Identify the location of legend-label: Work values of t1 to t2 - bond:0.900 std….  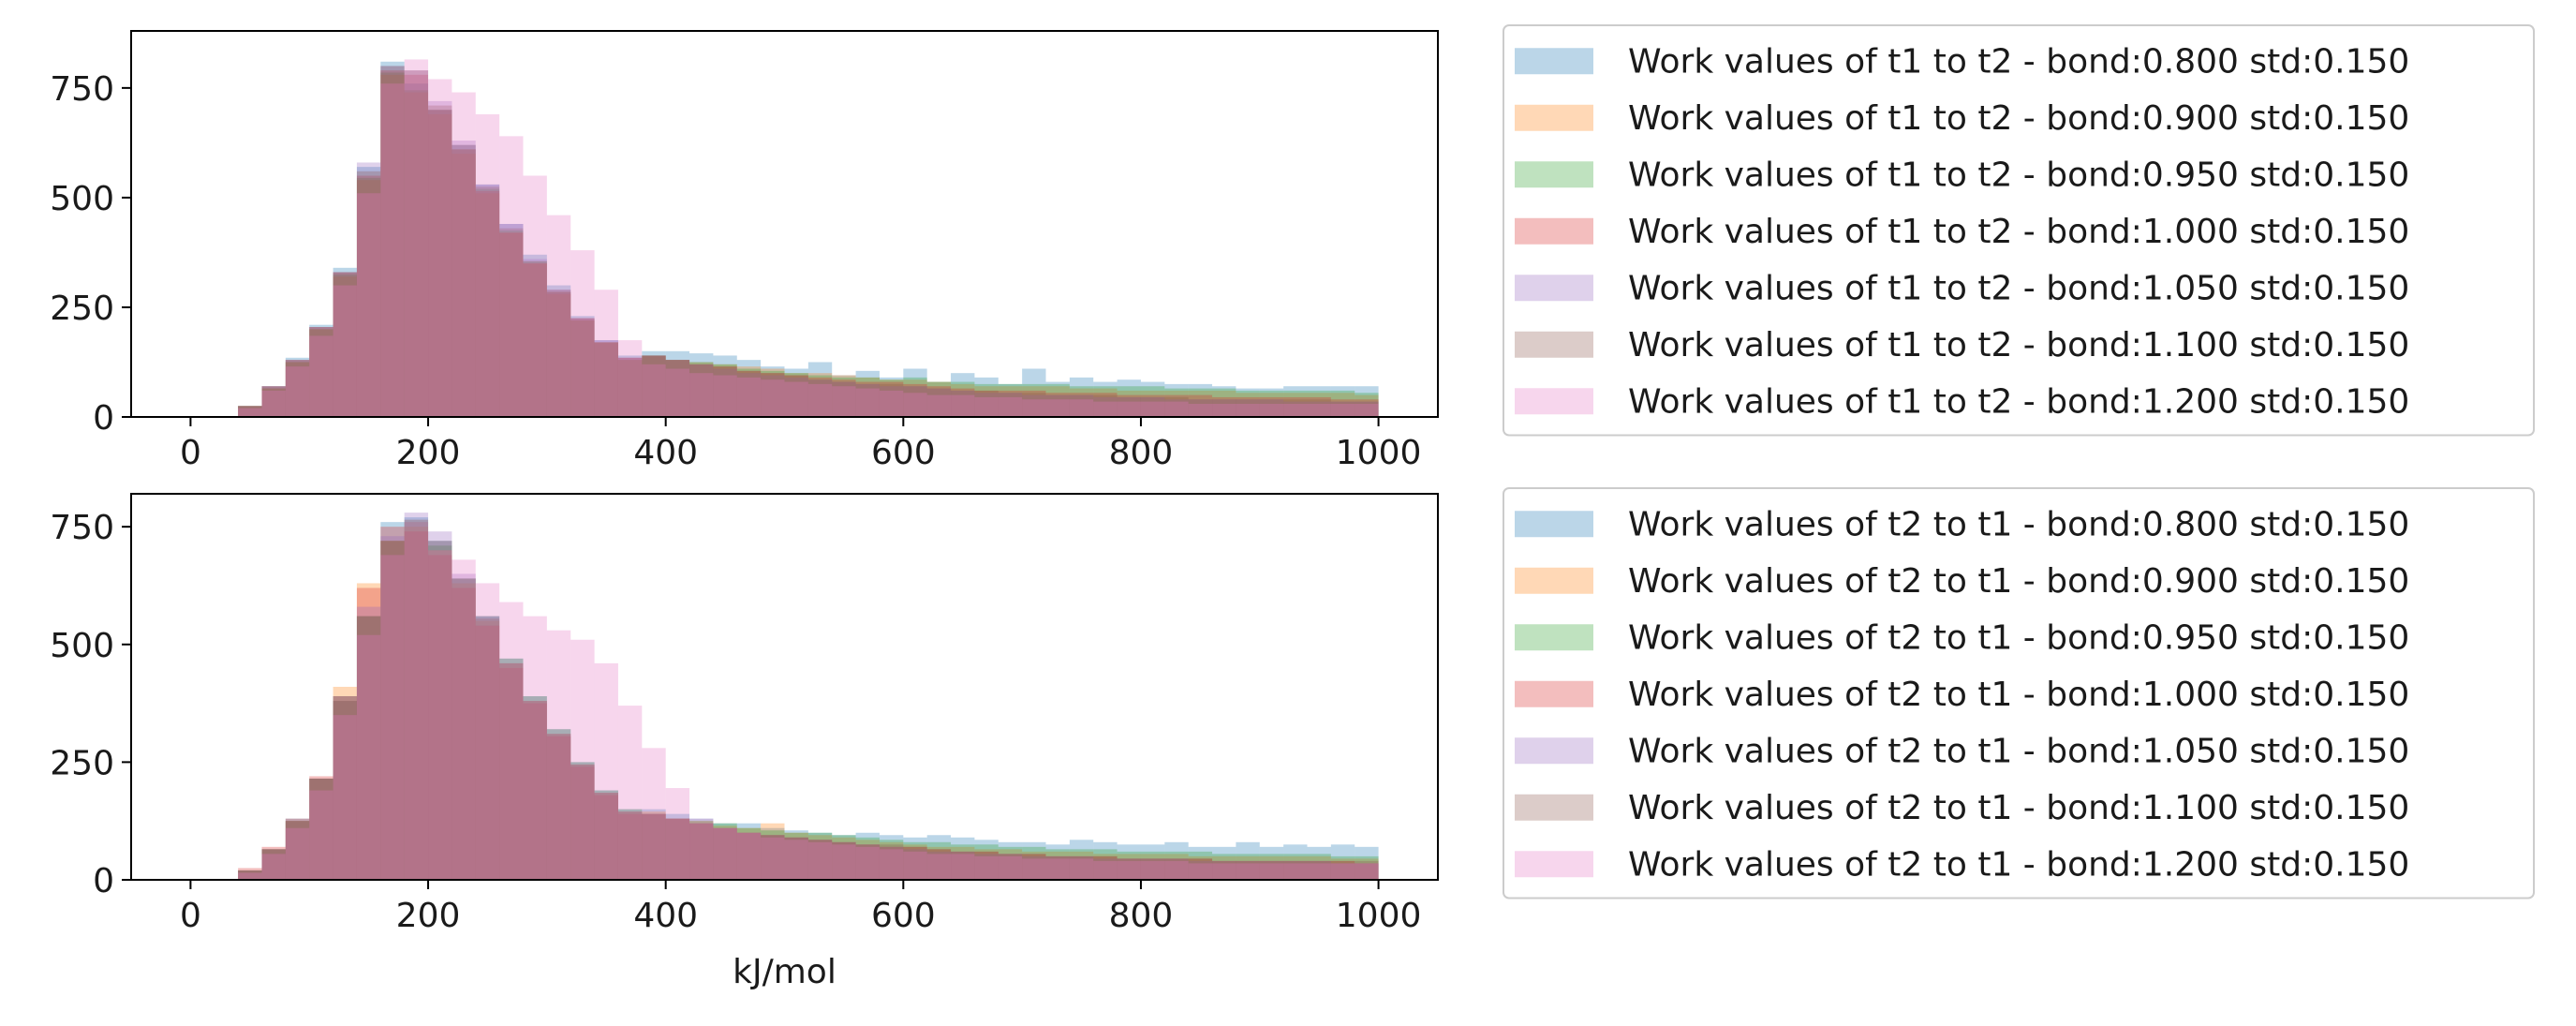
(2019, 118).